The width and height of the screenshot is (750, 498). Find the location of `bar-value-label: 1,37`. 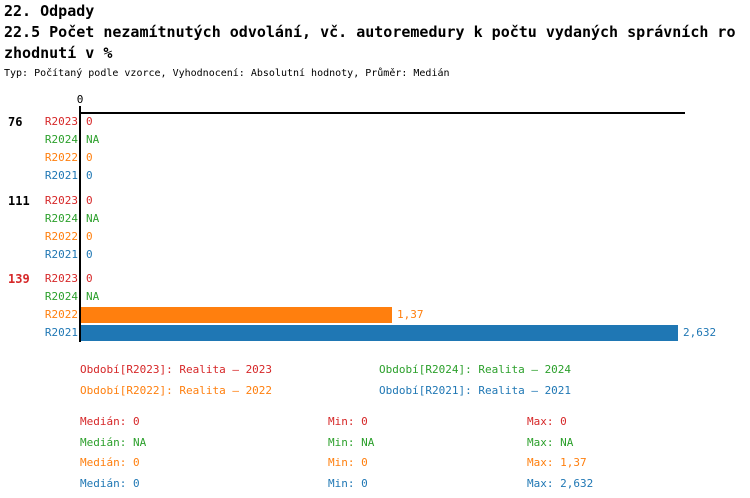

bar-value-label: 1,37 is located at coordinates (410, 314).